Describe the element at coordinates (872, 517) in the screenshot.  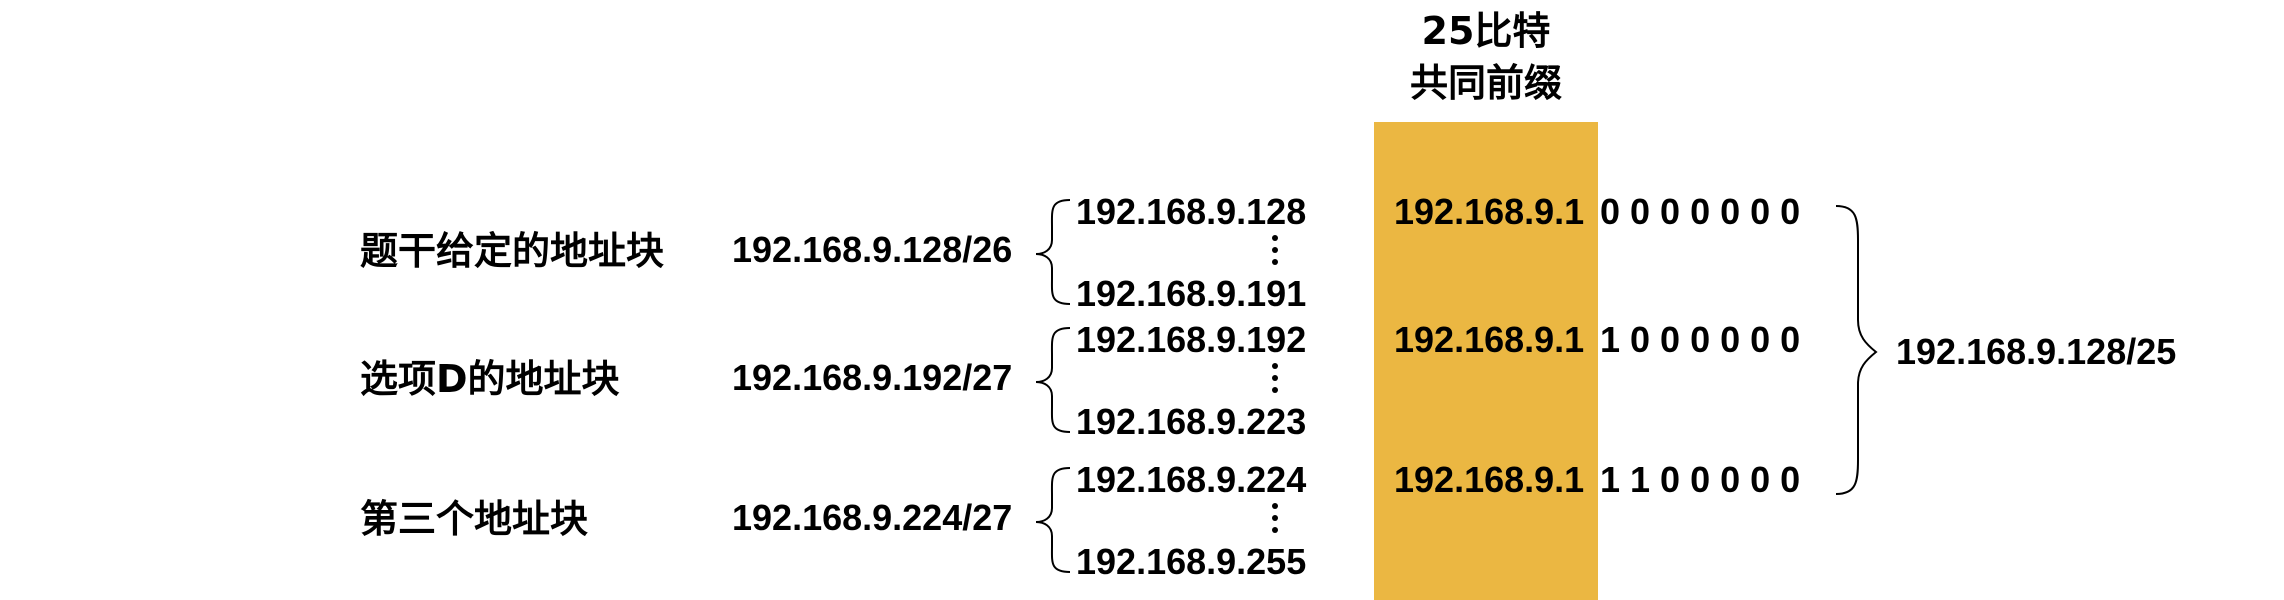
I see `row-cidr: 192.168.9.224/27` at that location.